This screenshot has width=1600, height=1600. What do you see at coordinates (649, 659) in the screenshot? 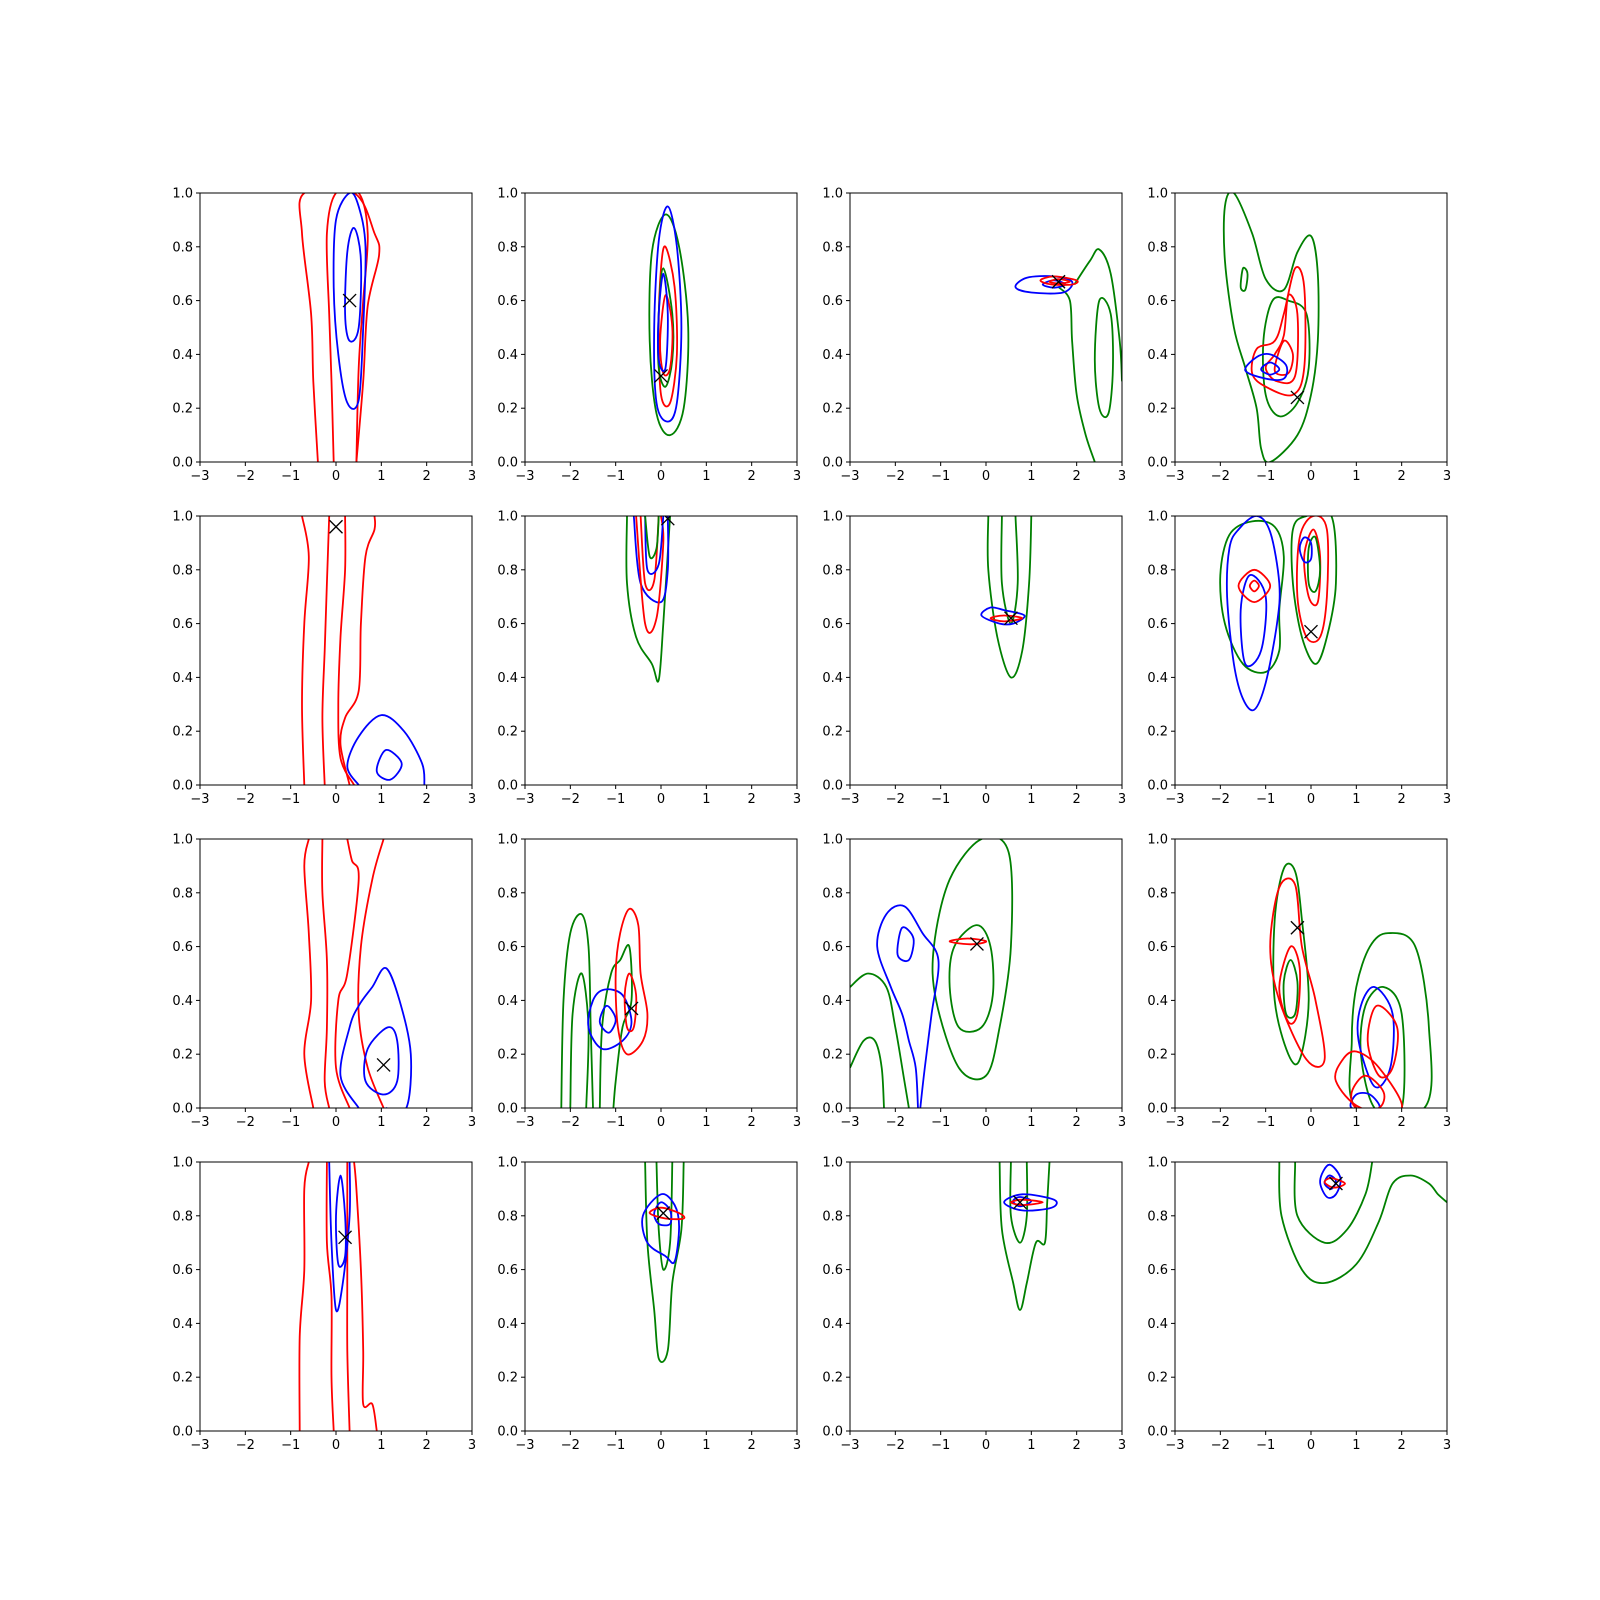
I see `subplot-r2-c2: −3 −2 −1 0 1 2 3 0.0 0.2 0.4 0.6 0.8 1.0` at bounding box center [649, 659].